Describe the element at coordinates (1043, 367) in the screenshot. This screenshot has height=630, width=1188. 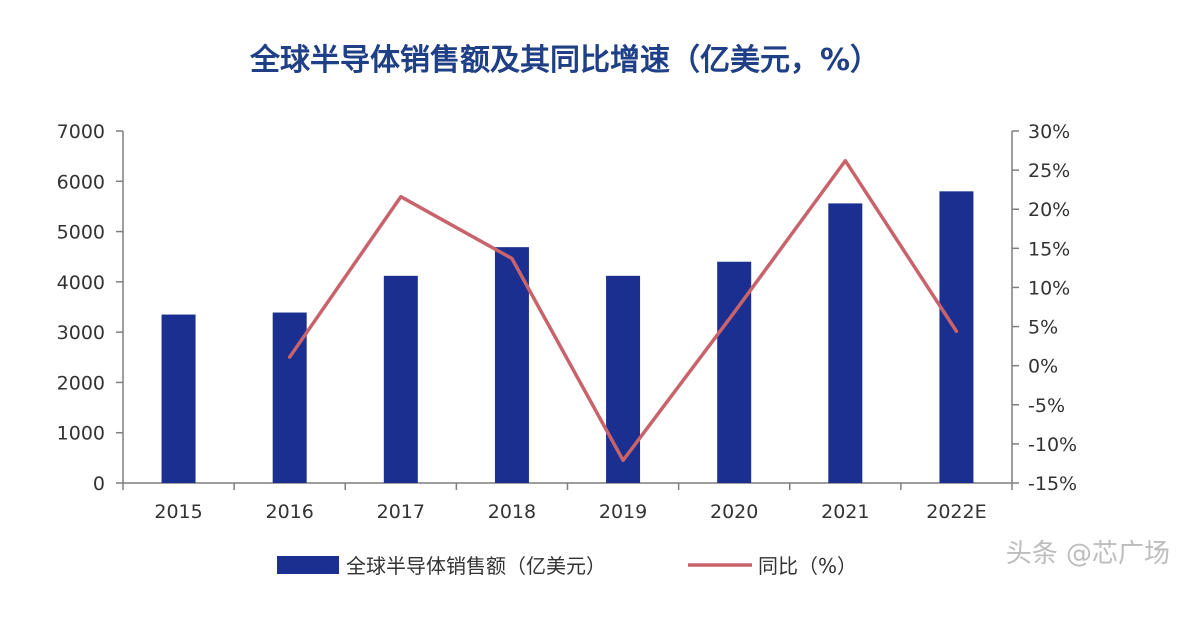
I see `right-tick-label: 0%` at that location.